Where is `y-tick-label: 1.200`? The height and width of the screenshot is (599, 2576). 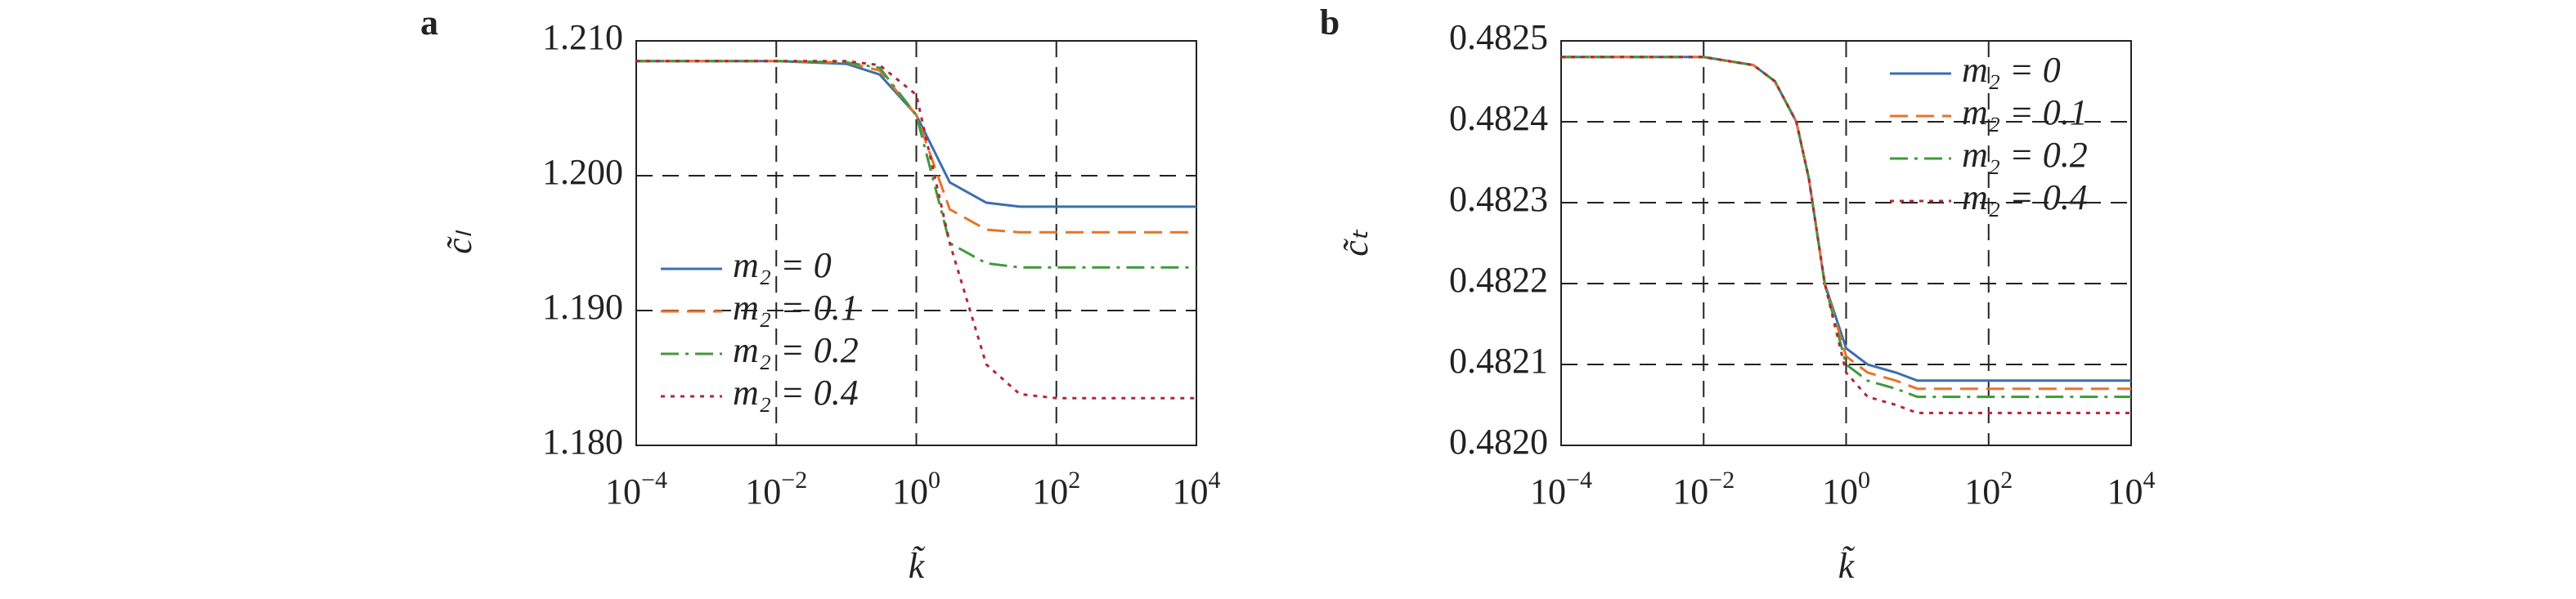
y-tick-label: 1.200 is located at coordinates (582, 172).